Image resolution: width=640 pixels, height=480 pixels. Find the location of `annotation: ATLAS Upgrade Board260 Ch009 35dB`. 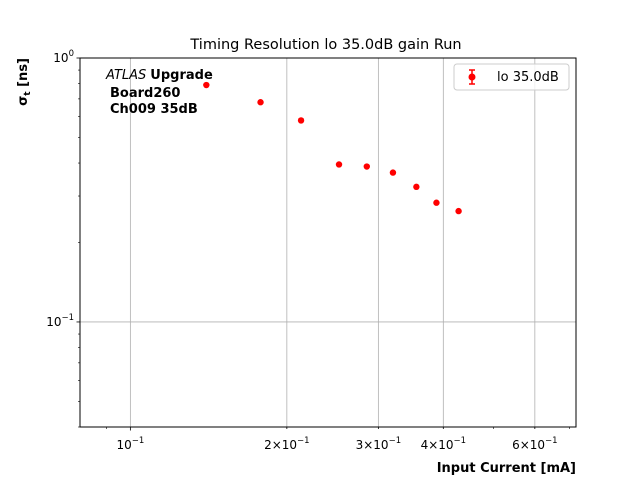

annotation: ATLAS Upgrade Board260 Ch009 35dB is located at coordinates (159, 92).